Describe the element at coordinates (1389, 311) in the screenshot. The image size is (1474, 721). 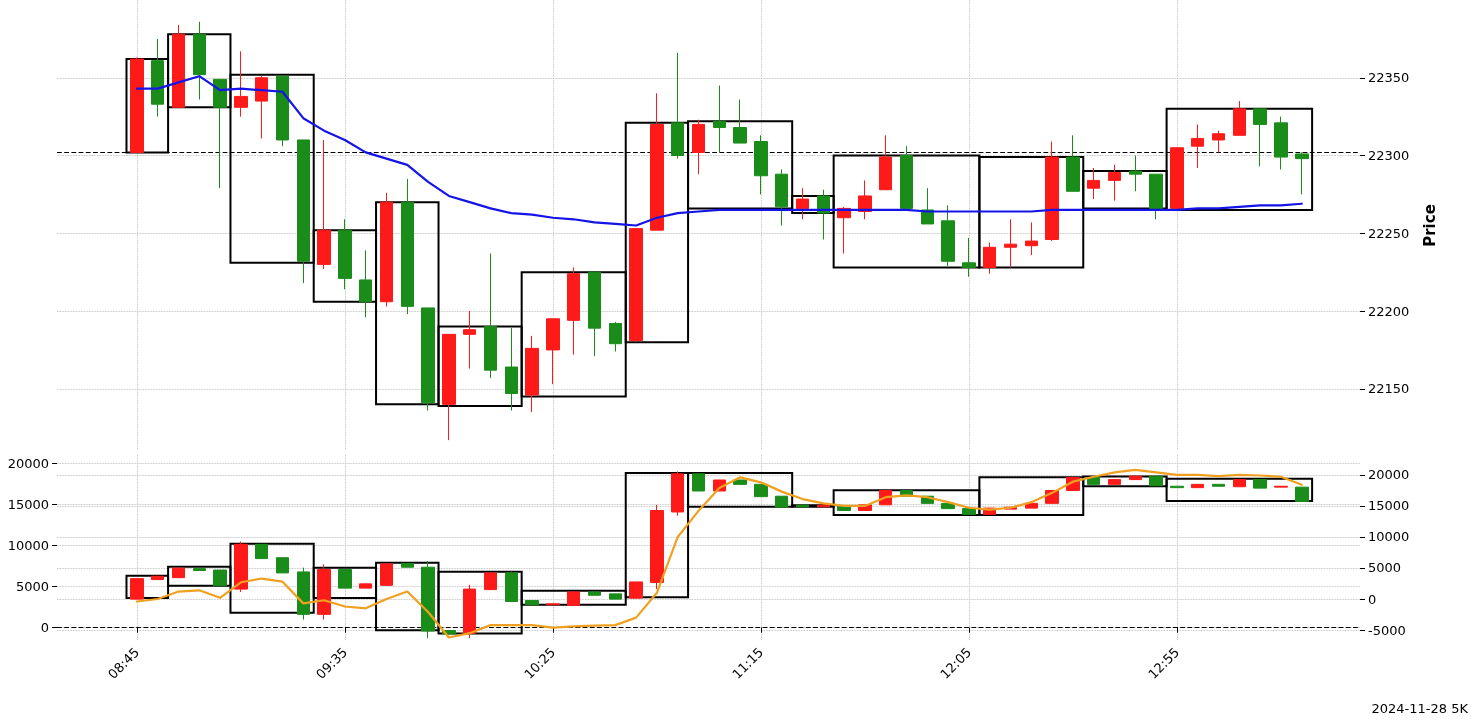
I see `y-tick-label: 22200` at that location.